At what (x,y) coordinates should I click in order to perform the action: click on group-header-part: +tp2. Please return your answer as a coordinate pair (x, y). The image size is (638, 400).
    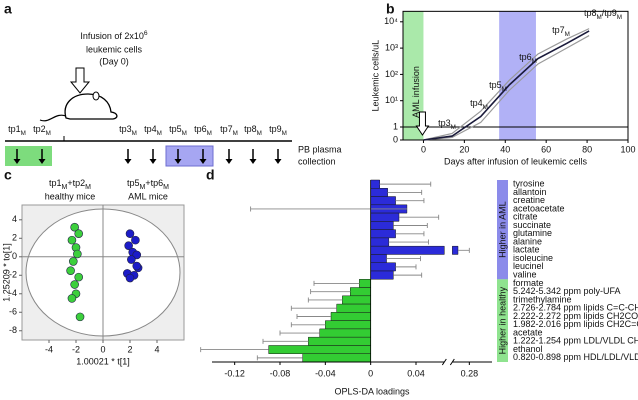
    Looking at the image, I should click on (76, 183).